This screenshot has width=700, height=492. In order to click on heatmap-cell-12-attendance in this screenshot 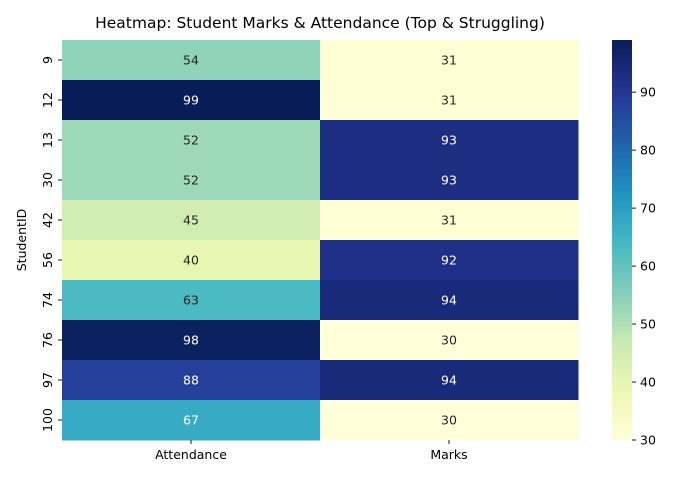, I will do `click(191, 100)`.